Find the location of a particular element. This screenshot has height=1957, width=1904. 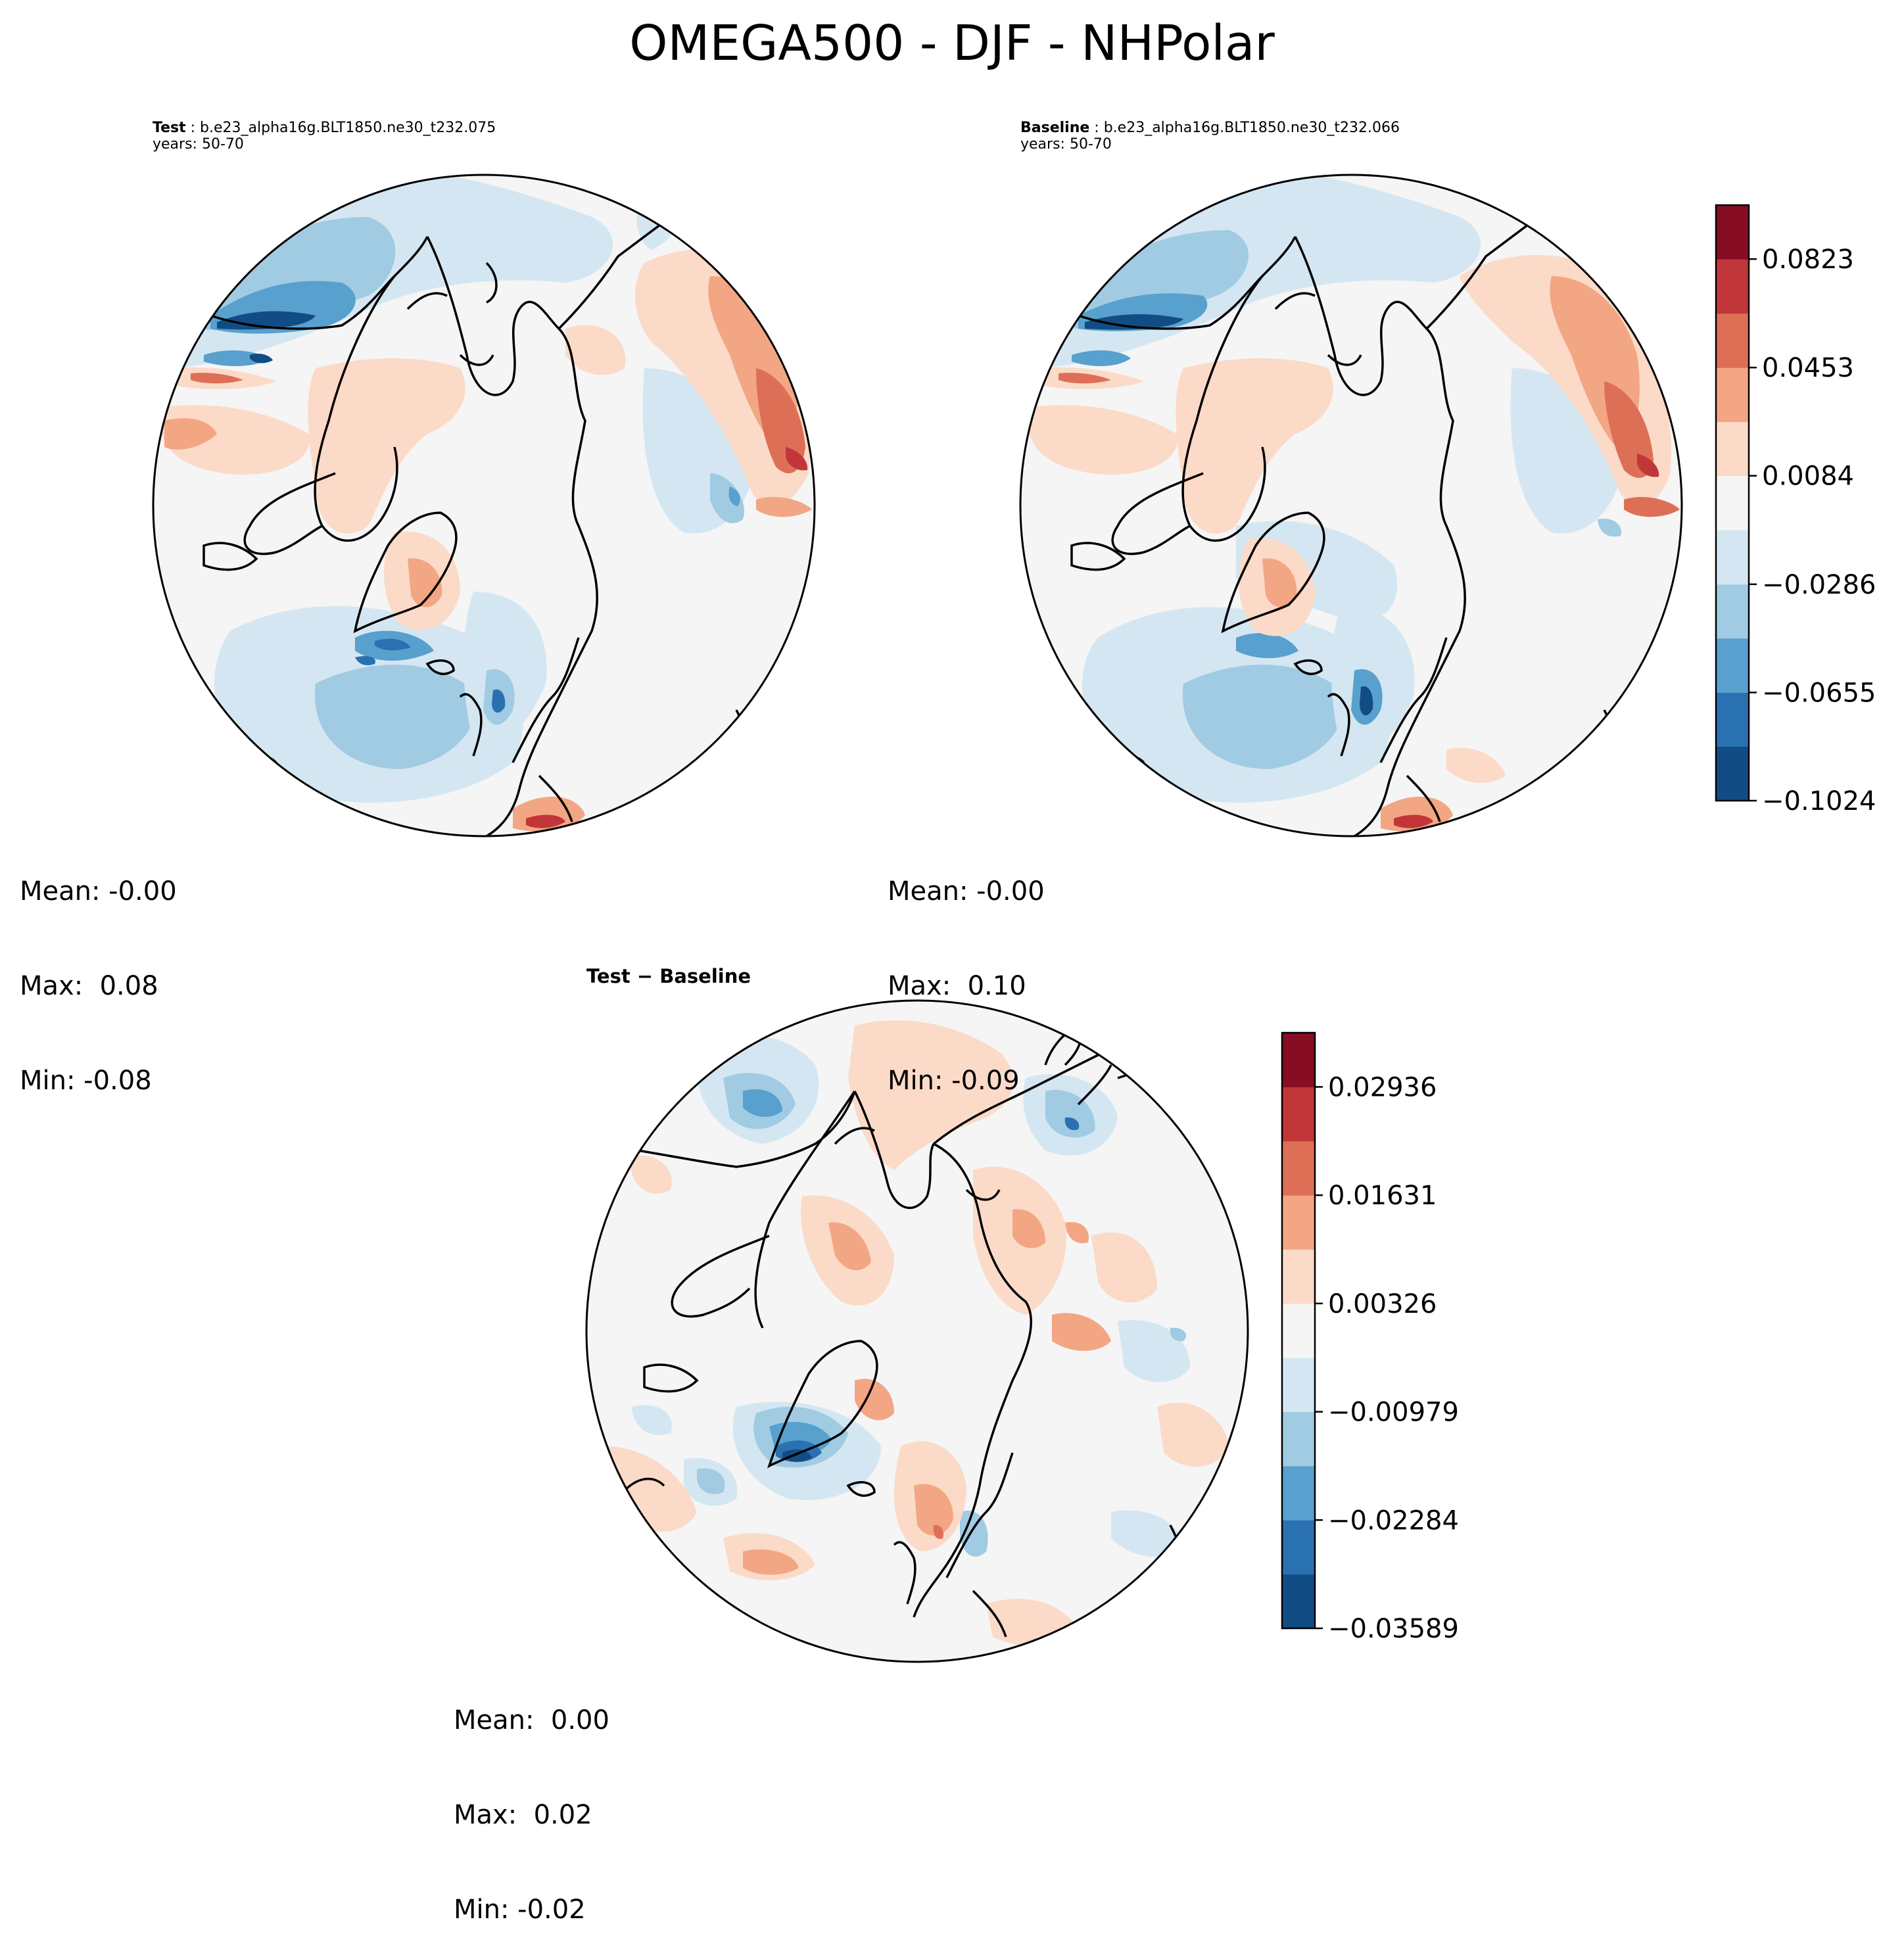

test-mean: Mean: -0.00 is located at coordinates (98, 891).